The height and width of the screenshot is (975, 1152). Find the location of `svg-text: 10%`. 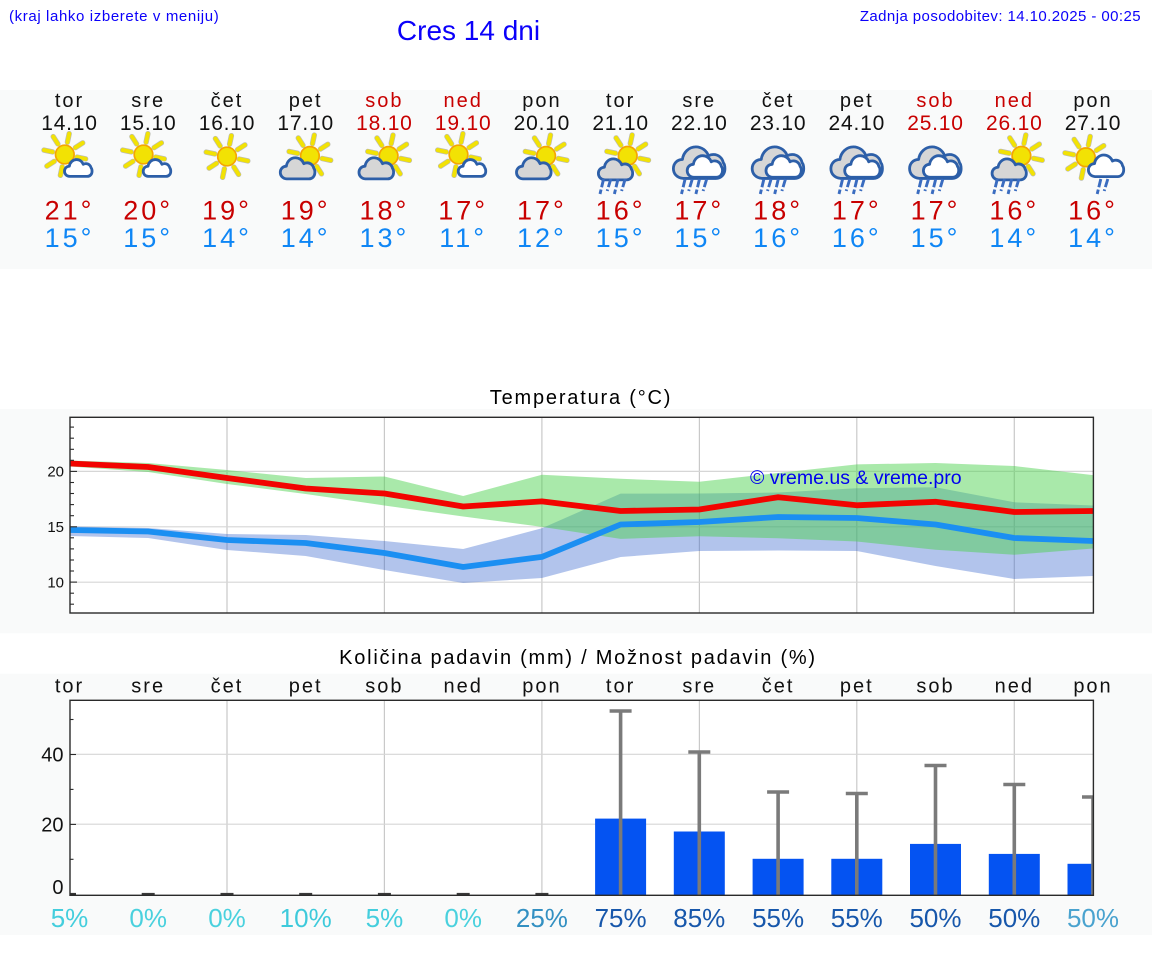

svg-text: 10% is located at coordinates (306, 918).